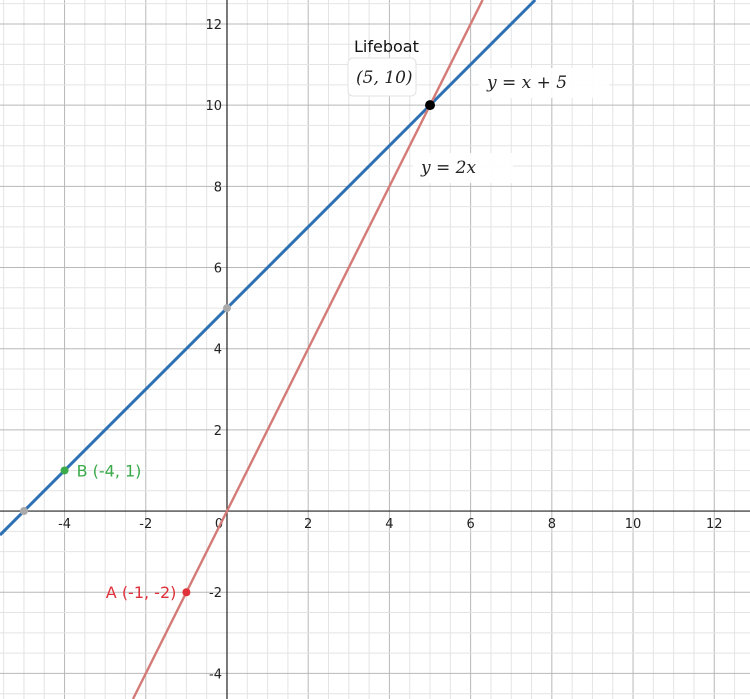 Image resolution: width=750 pixels, height=699 pixels. I want to click on series-label-0: y = x + 5, so click(526, 83).